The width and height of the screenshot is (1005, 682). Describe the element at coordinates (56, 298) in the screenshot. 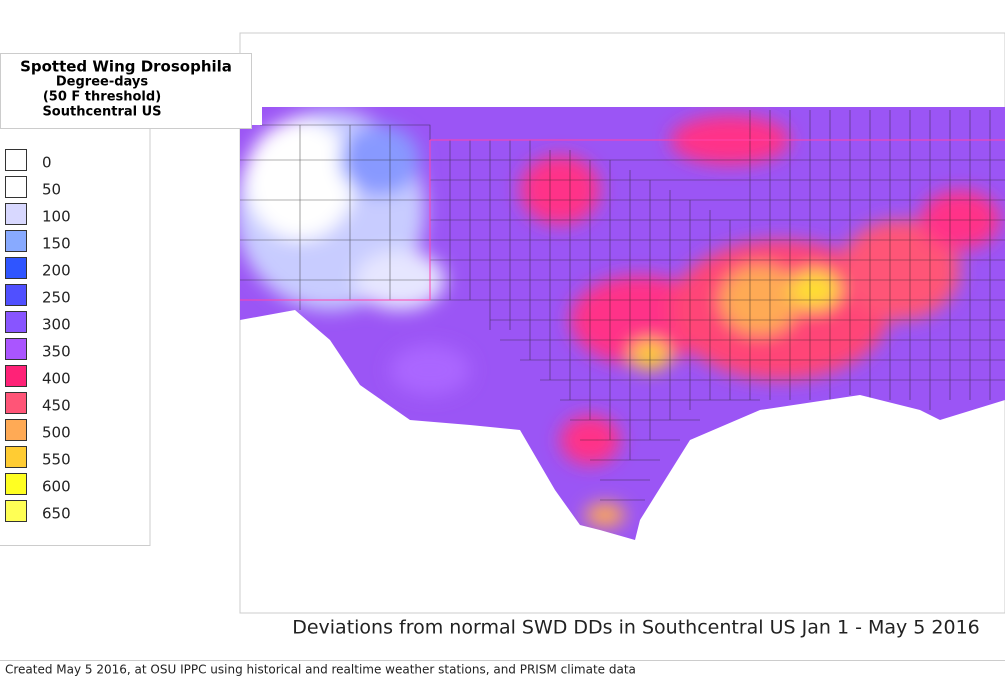

I see `legend-label: 250` at that location.